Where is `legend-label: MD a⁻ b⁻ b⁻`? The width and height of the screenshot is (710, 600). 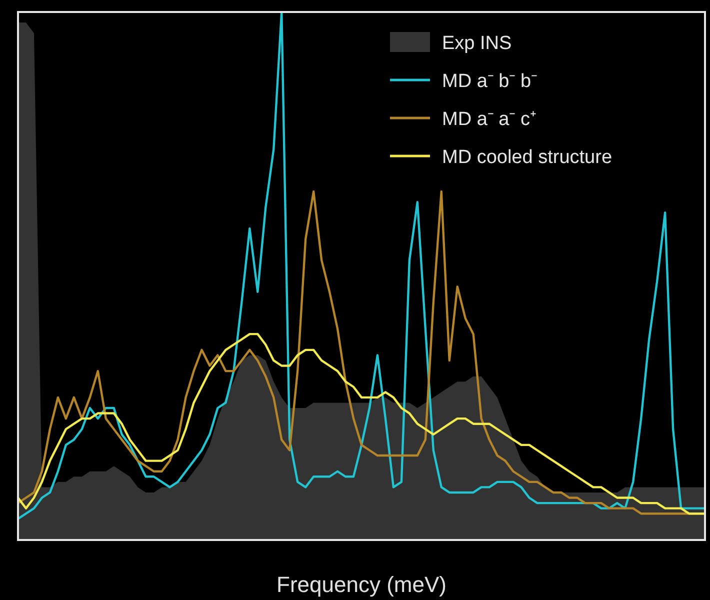
legend-label: MD a⁻ b⁻ b⁻ is located at coordinates (490, 81).